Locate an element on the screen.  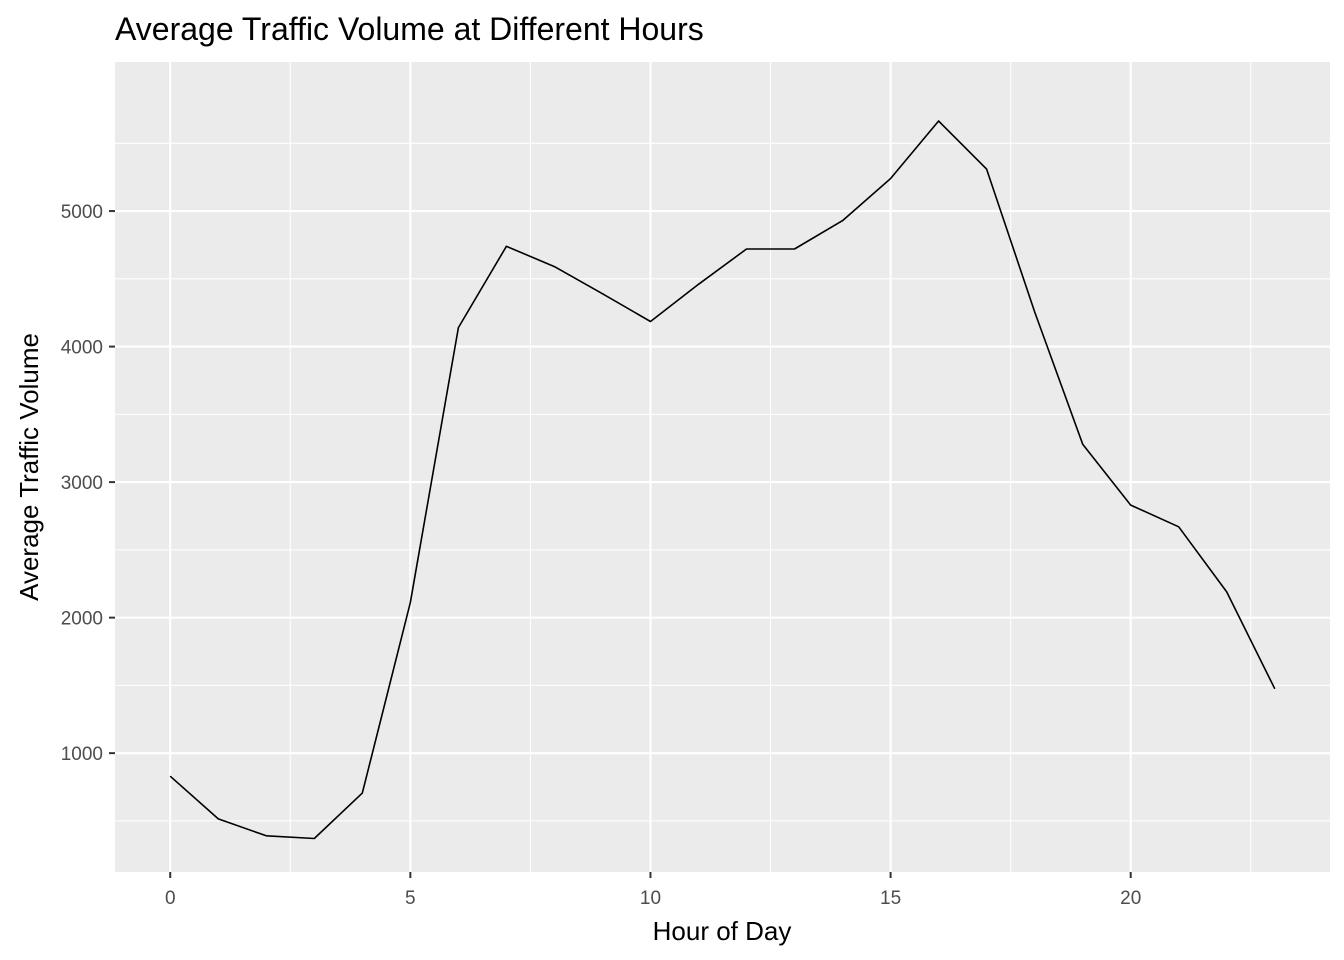
y-axis: 1000 2000 3000 4000 5000 is located at coordinates (88, 483).